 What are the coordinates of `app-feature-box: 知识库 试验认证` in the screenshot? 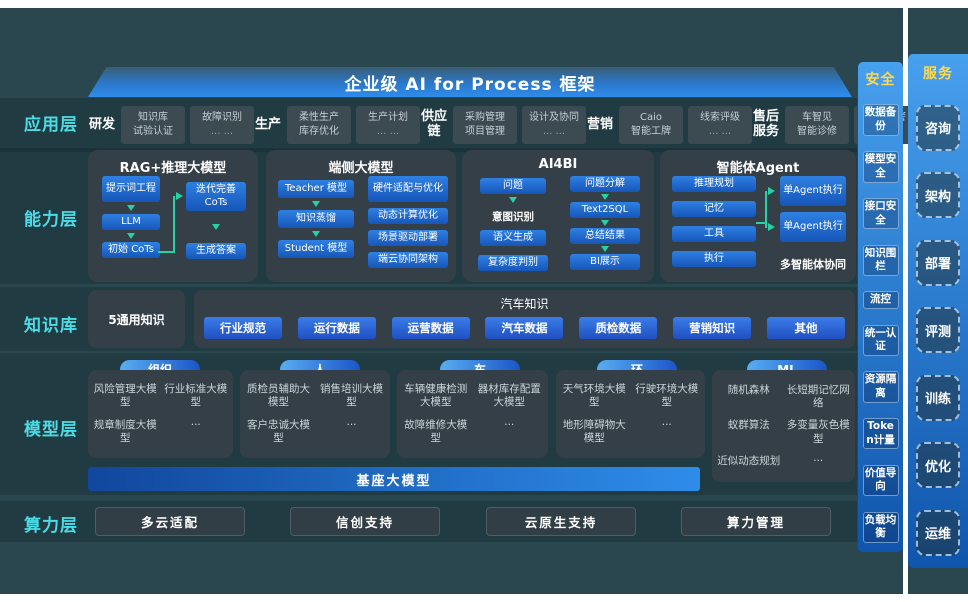 It's located at (153, 125).